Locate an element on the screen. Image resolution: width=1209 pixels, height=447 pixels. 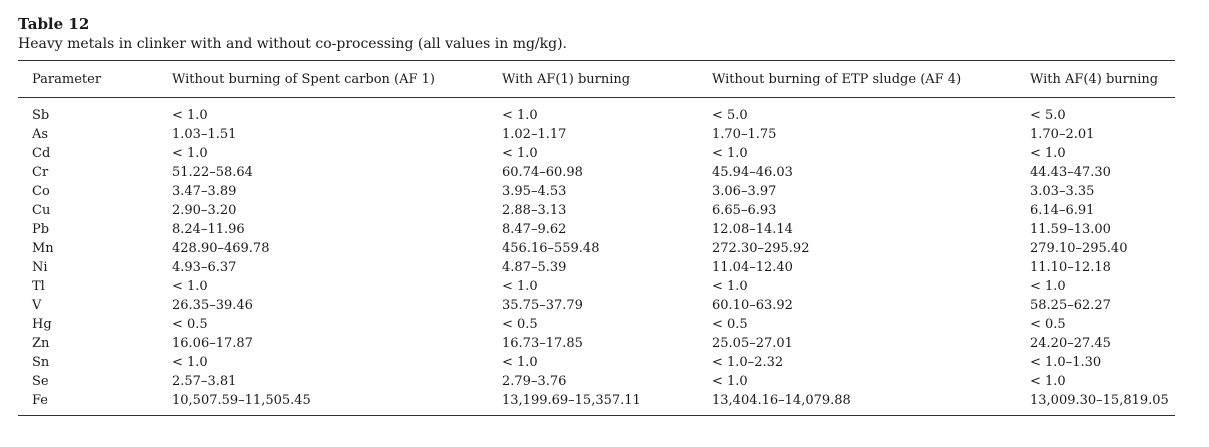
header-with-af4: With AF(4) burning is located at coordinates (1094, 79).